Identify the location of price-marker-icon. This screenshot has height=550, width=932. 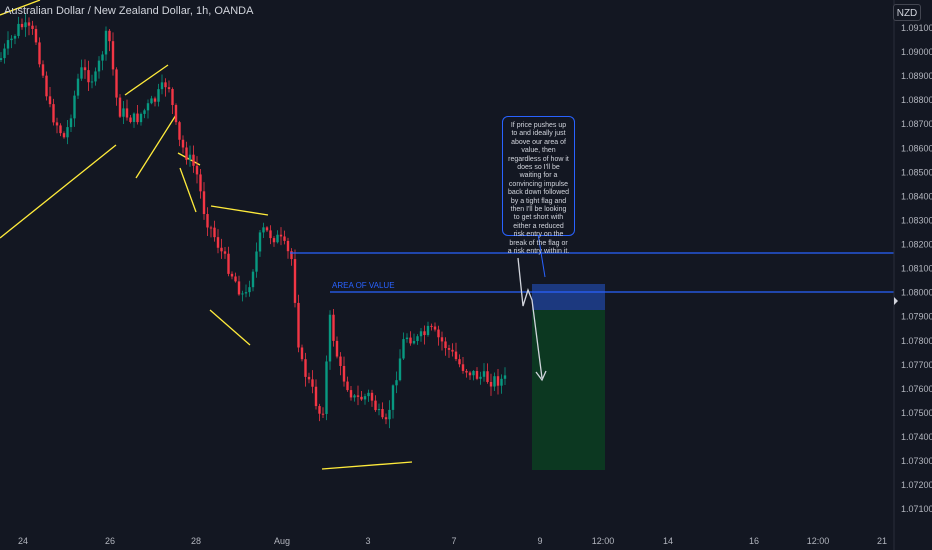
(896, 301).